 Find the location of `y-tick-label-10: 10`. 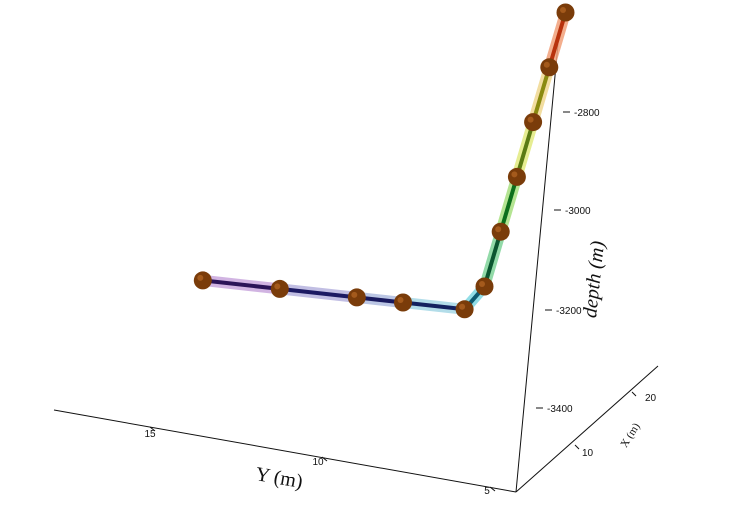

y-tick-label-10: 10 is located at coordinates (318, 462).